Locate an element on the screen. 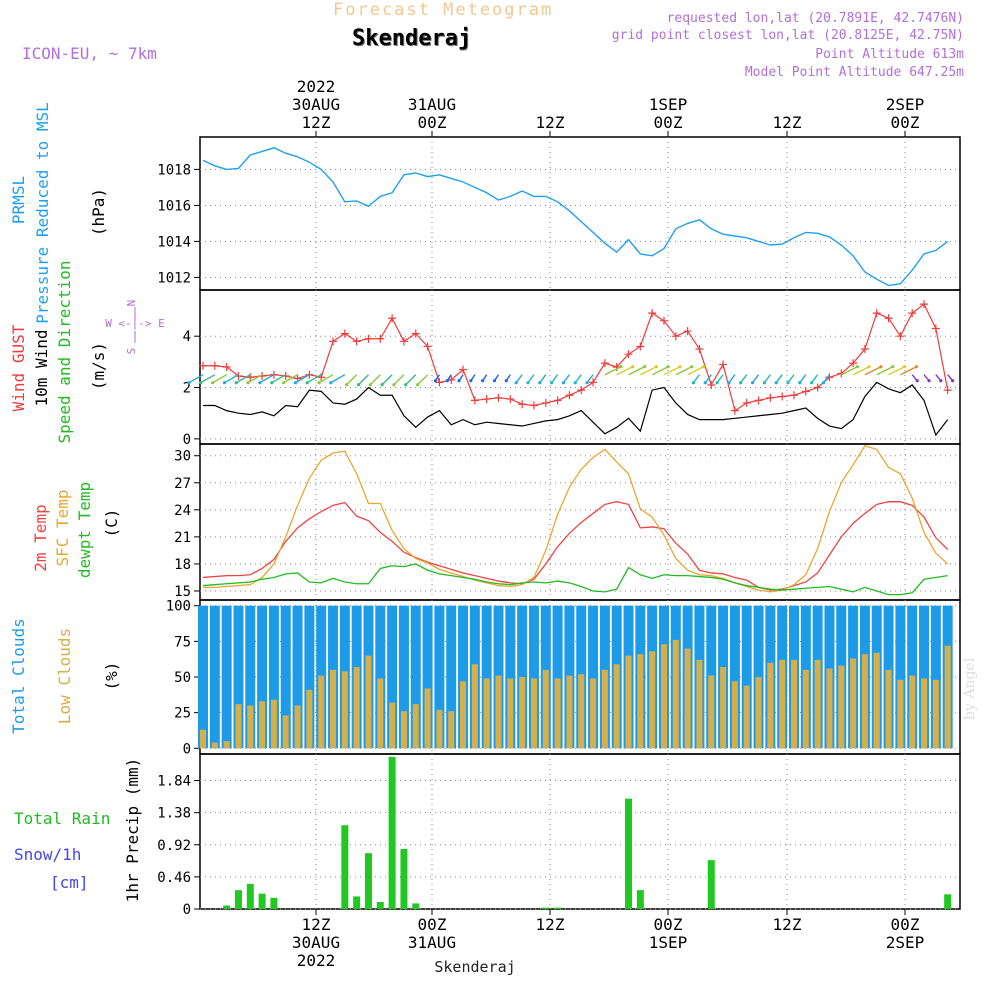 Image resolution: width=1000 pixels, height=1000 pixels. temperature-panel-frame is located at coordinates (580, 522).